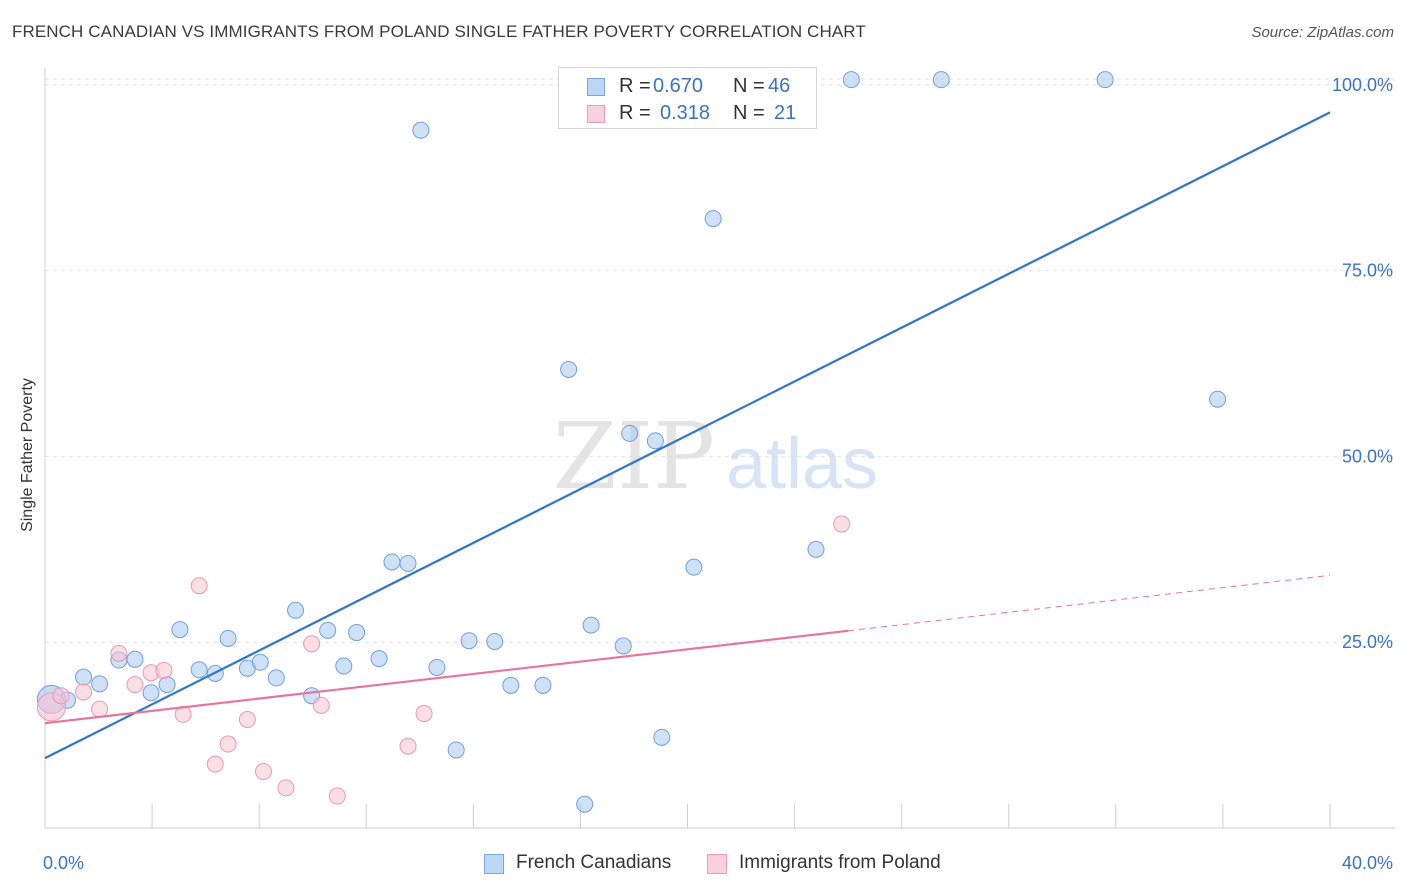  What do you see at coordinates (446, 677) in the screenshot?
I see `trendline-poland` at bounding box center [446, 677].